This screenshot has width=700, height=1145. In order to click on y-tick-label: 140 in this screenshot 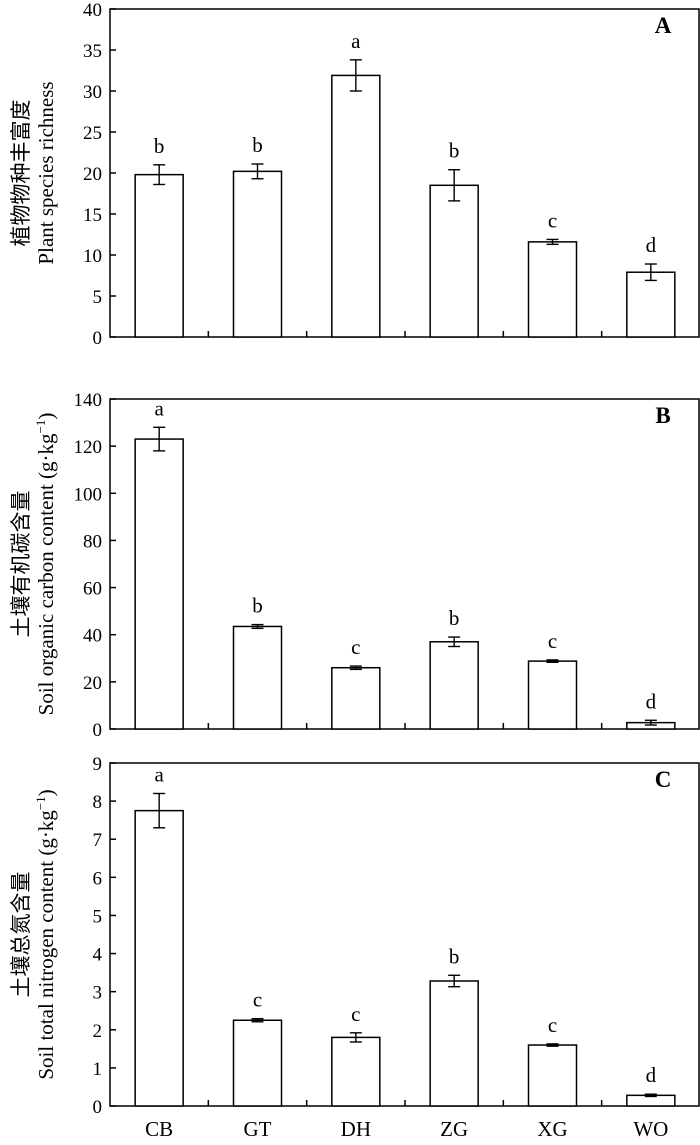, I will do `click(88, 400)`.